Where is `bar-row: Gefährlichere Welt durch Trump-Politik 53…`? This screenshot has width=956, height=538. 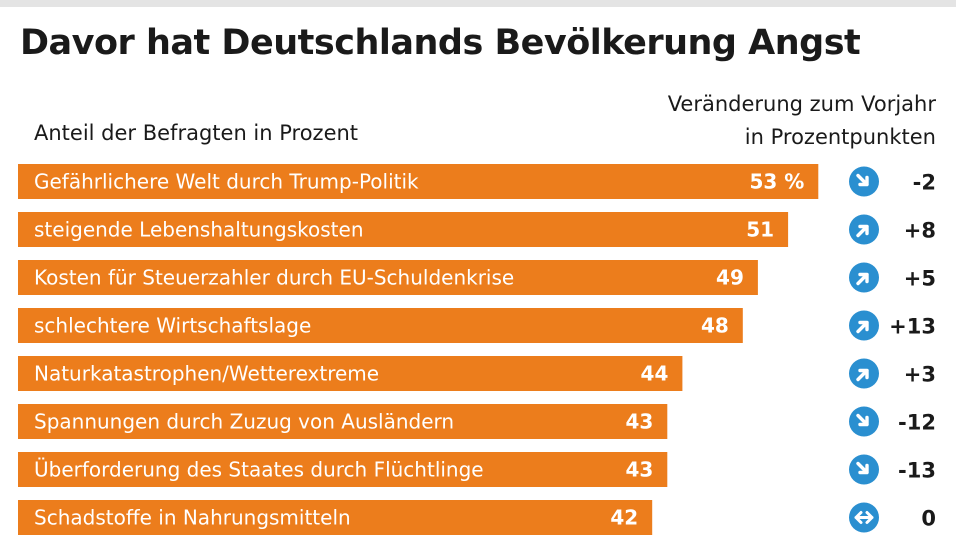
bar-row: Gefährlichere Welt durch Trump-Politik 53… is located at coordinates (477, 181).